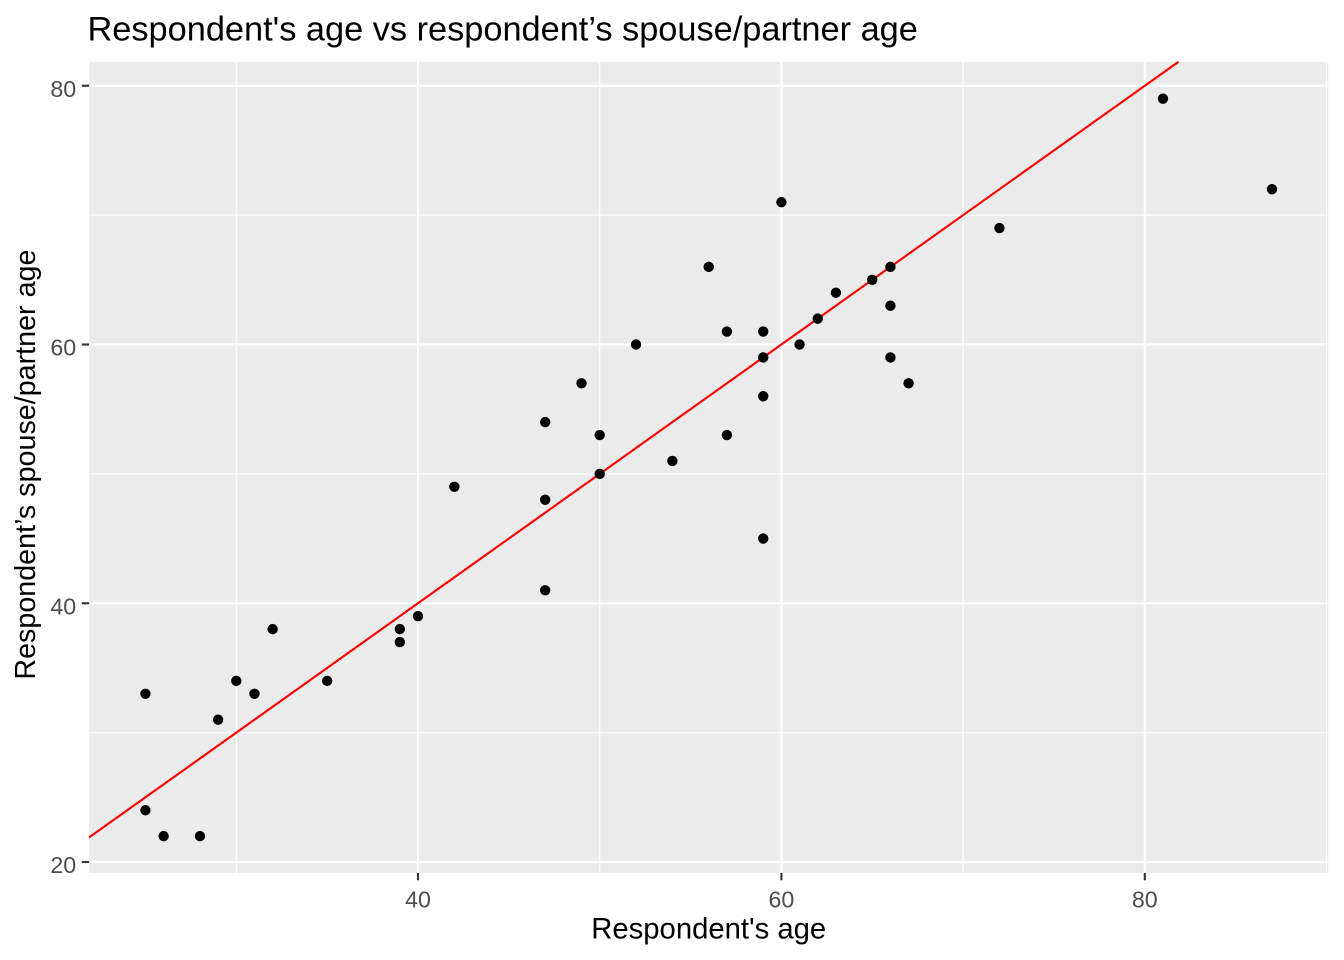  I want to click on svg-text: Respondent's age, so click(708, 929).